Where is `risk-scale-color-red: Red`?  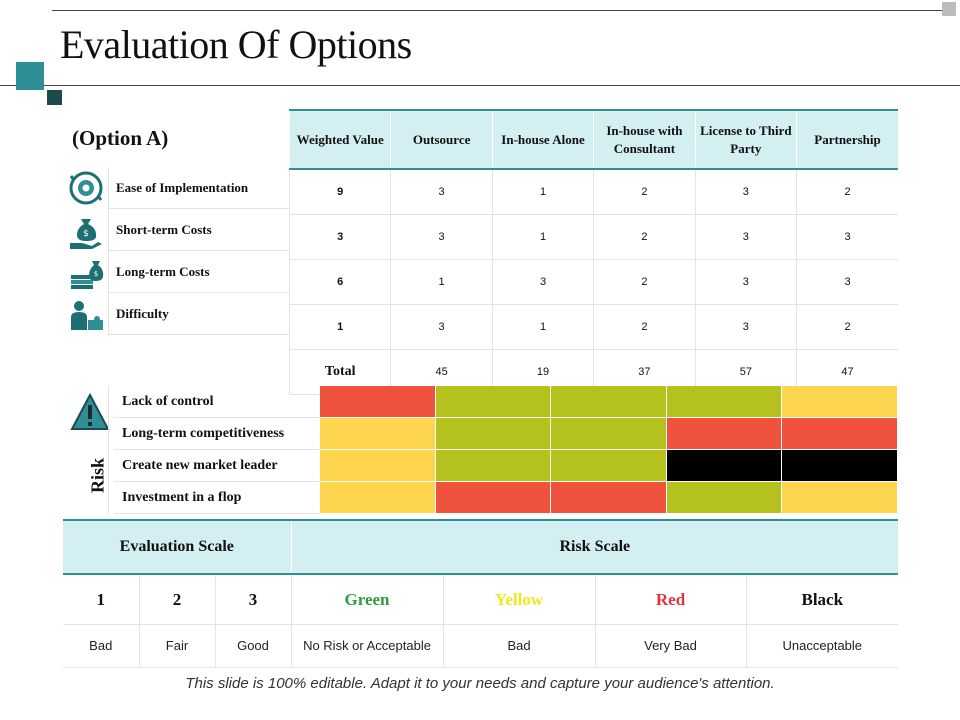 risk-scale-color-red: Red is located at coordinates (671, 599).